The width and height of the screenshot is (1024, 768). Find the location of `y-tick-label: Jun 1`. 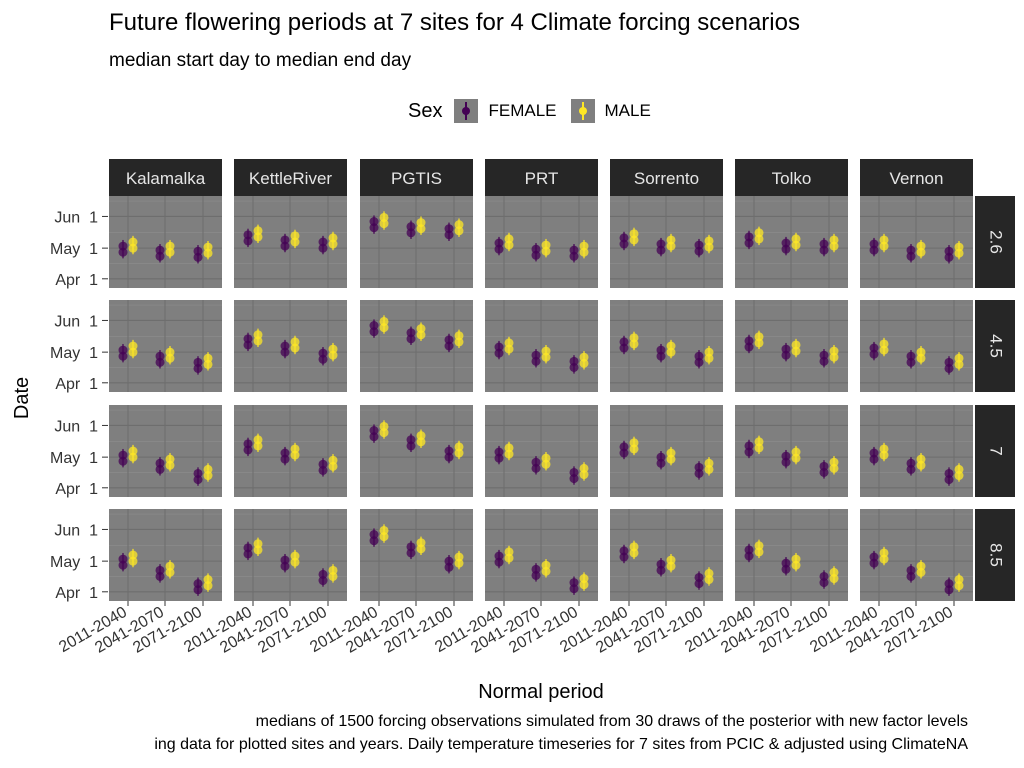

y-tick-label: Jun 1 is located at coordinates (76, 530).